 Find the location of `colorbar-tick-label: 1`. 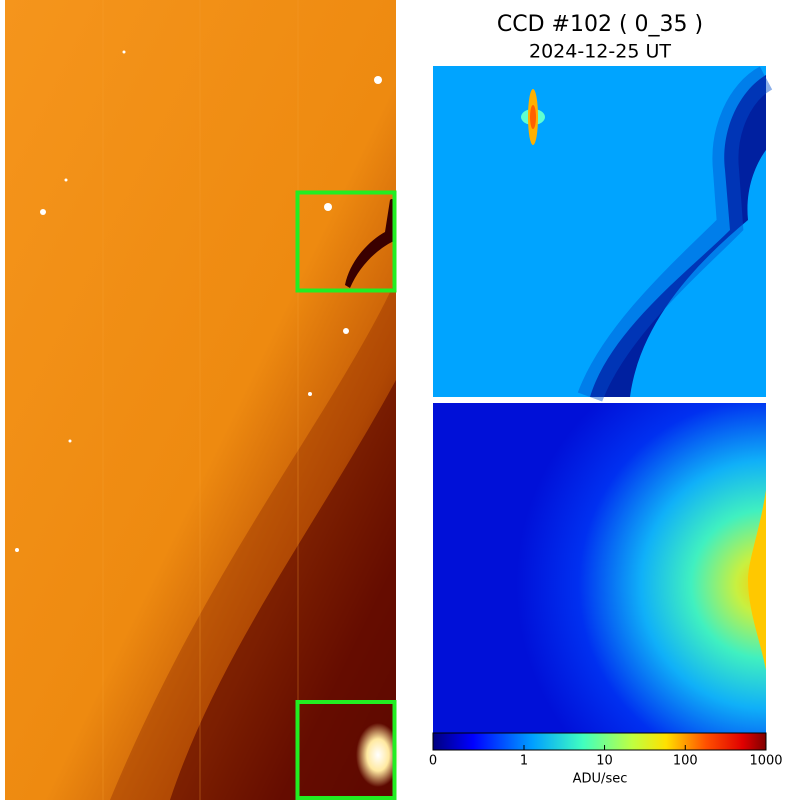

colorbar-tick-label: 1 is located at coordinates (524, 761).